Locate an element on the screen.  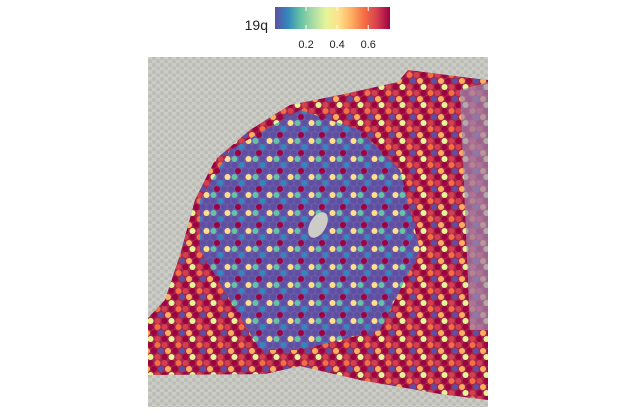
colorbar: 0.2 0.4 0.6 is located at coordinates (332, 29).